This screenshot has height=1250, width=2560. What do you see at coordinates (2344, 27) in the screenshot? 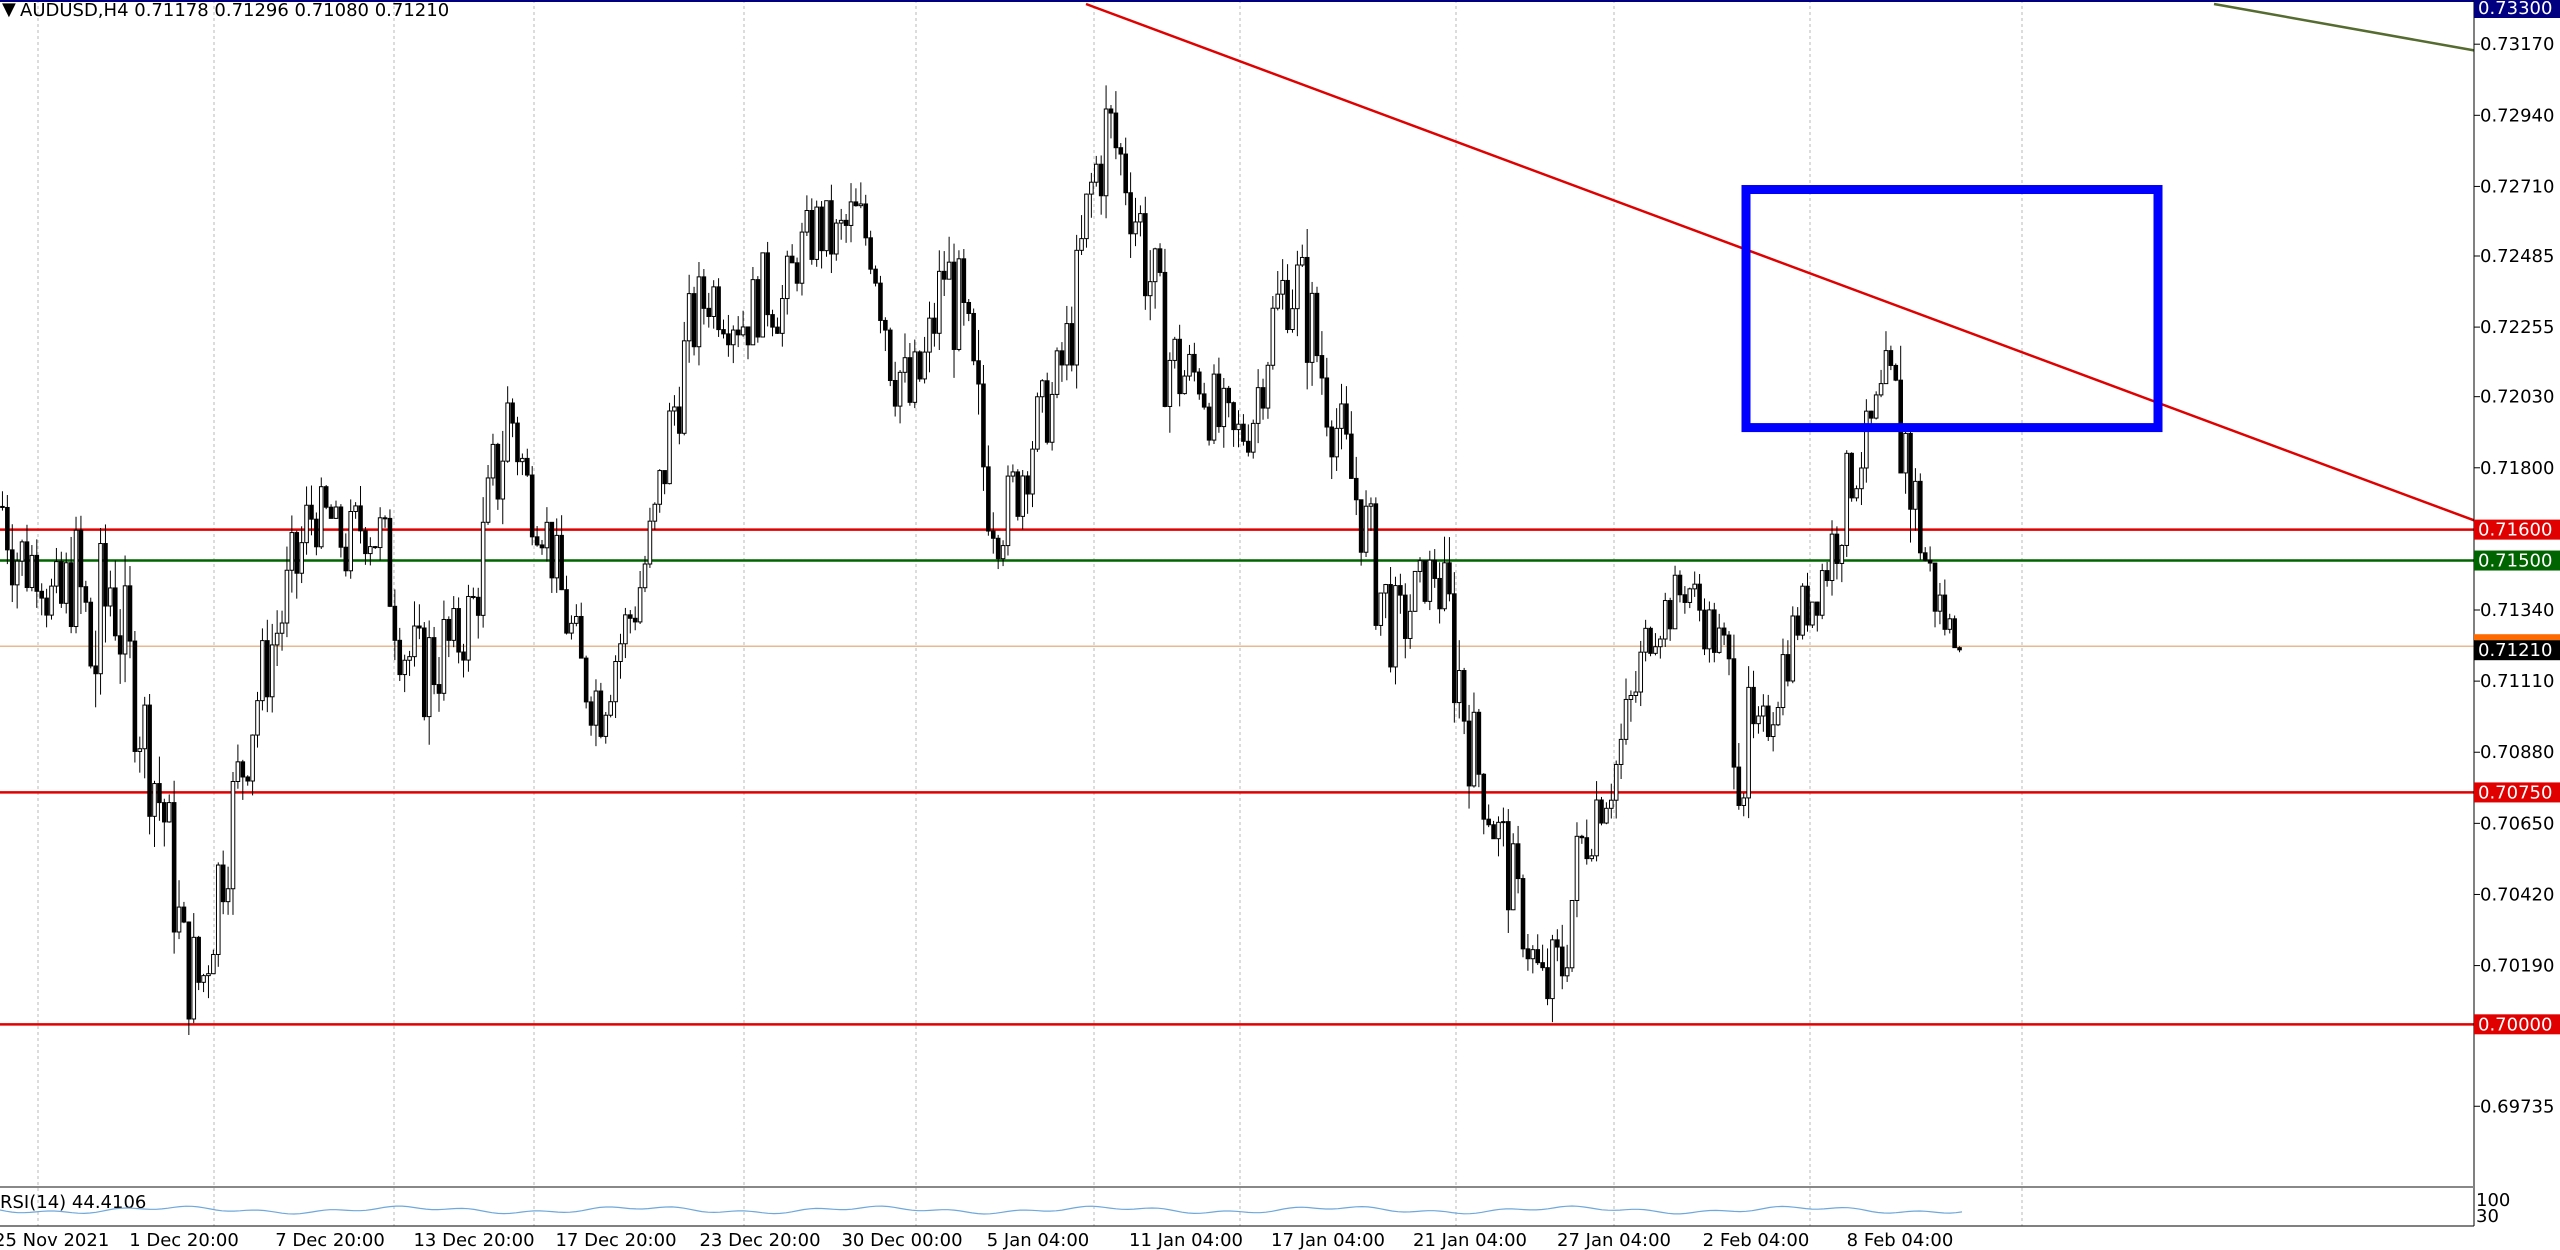
I see `trendline-olive` at bounding box center [2344, 27].